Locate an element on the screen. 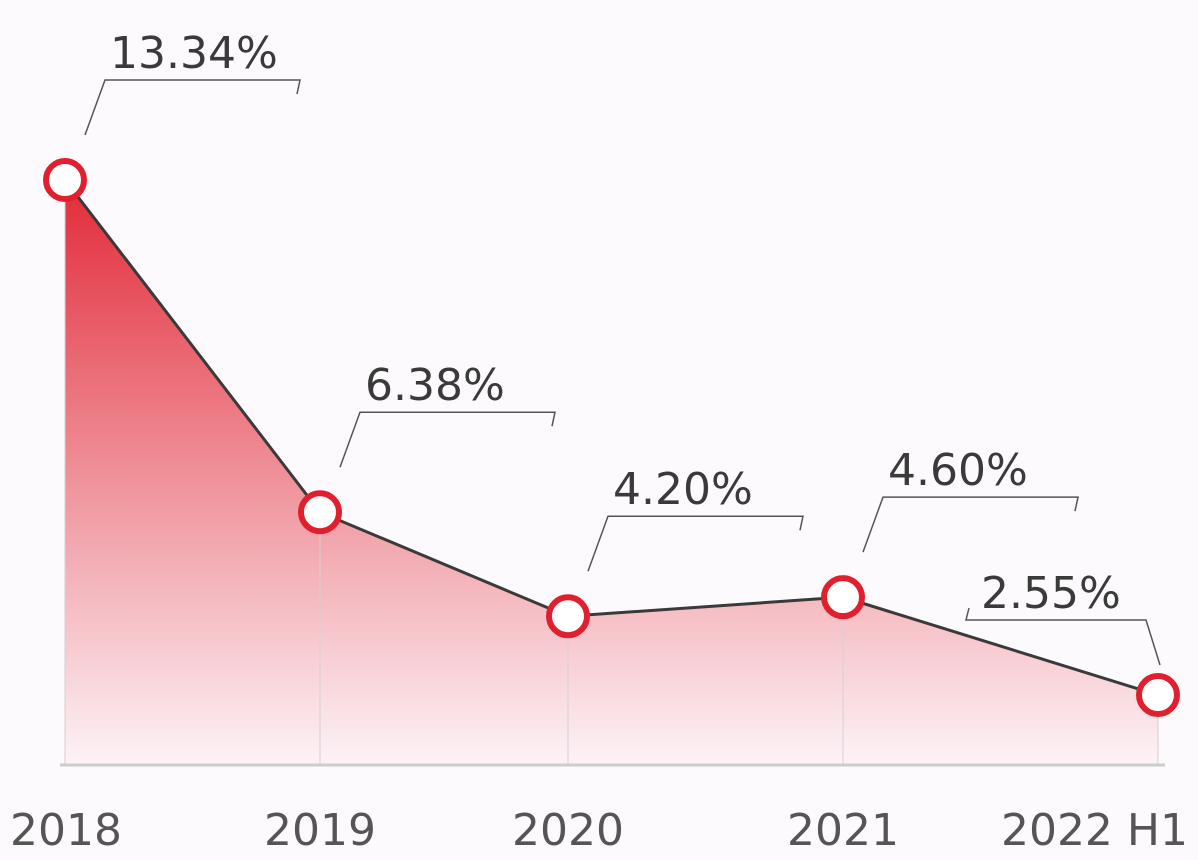  x-tick-label: 2018 is located at coordinates (66, 830).